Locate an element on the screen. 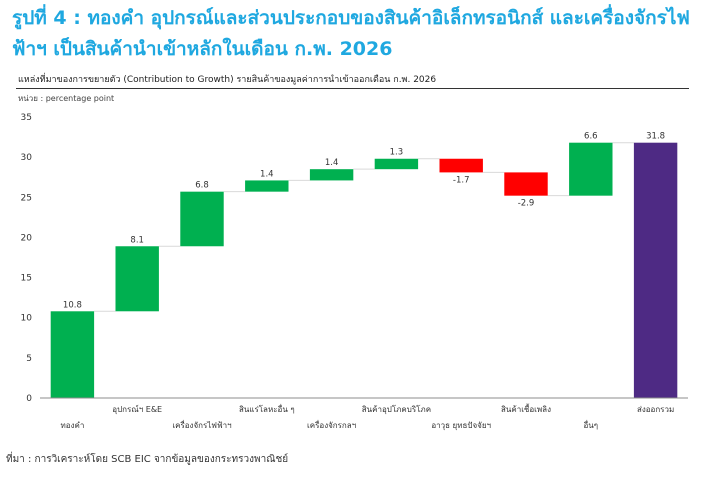 This screenshot has height=482, width=713. category-label: สินแร่โลหะอื่น ๆ is located at coordinates (267, 408).